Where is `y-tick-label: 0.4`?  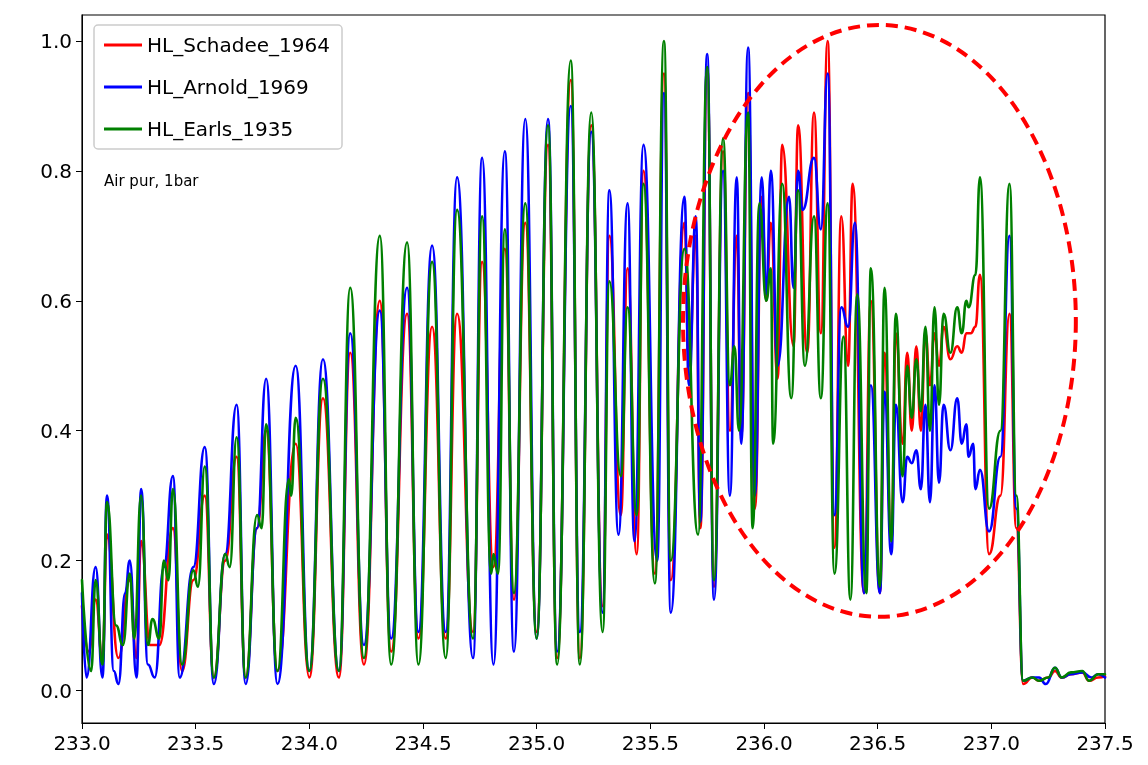 y-tick-label: 0.4 is located at coordinates (56, 430).